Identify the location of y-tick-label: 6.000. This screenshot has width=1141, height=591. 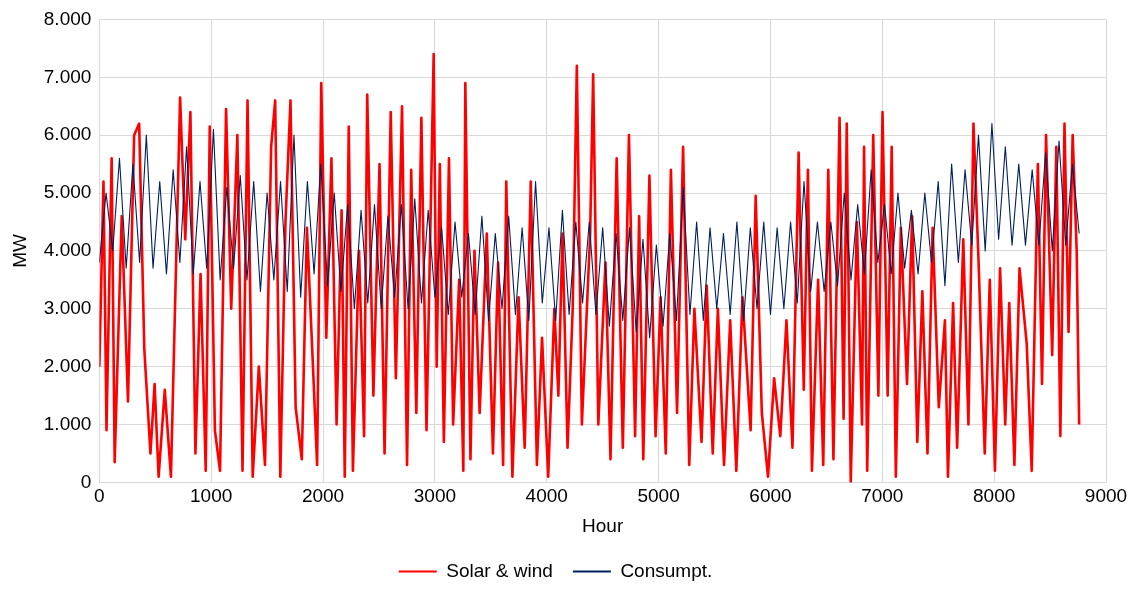
(67, 134).